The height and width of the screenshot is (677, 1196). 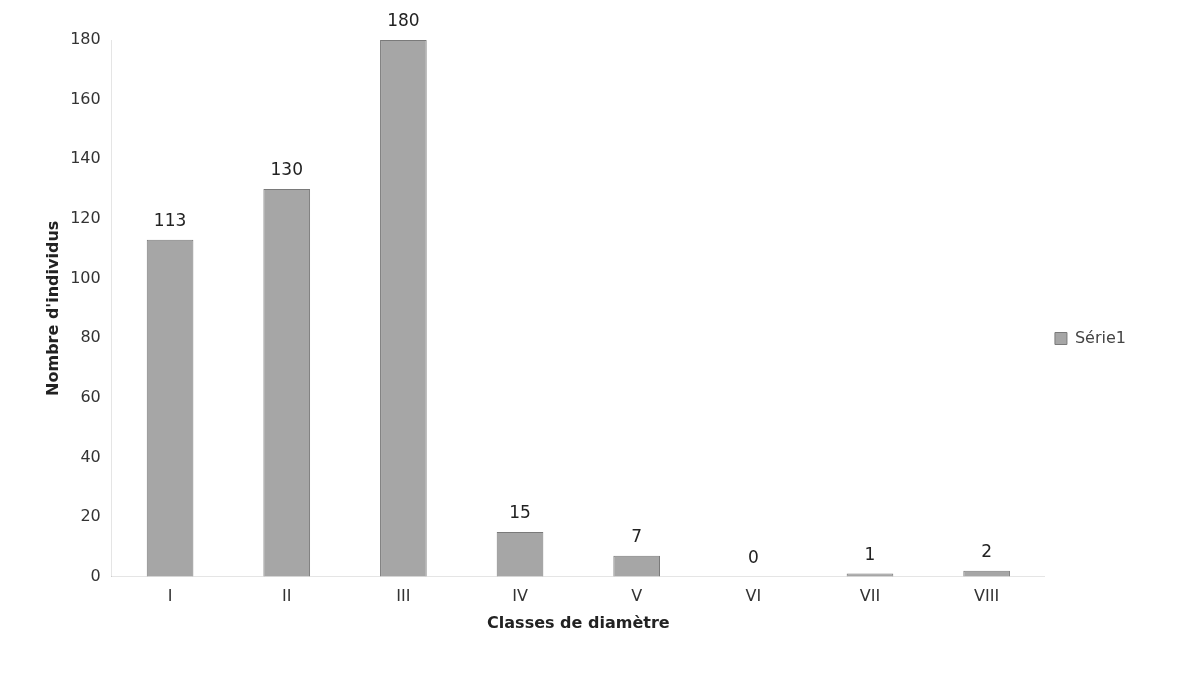 I want to click on x-tick-label: VII, so click(x=870, y=596).